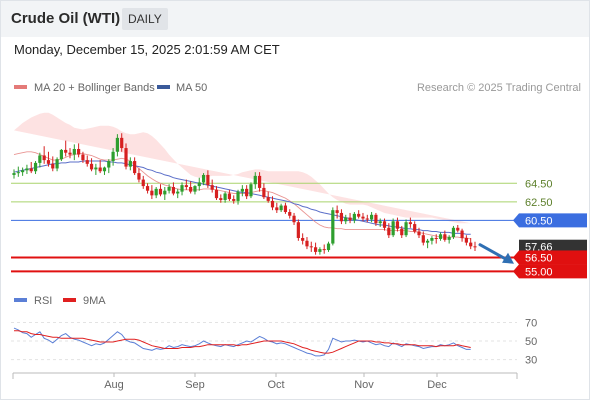 Image resolution: width=590 pixels, height=400 pixels. Describe the element at coordinates (242, 342) in the screenshot. I see `rsi-ma-line` at that location.